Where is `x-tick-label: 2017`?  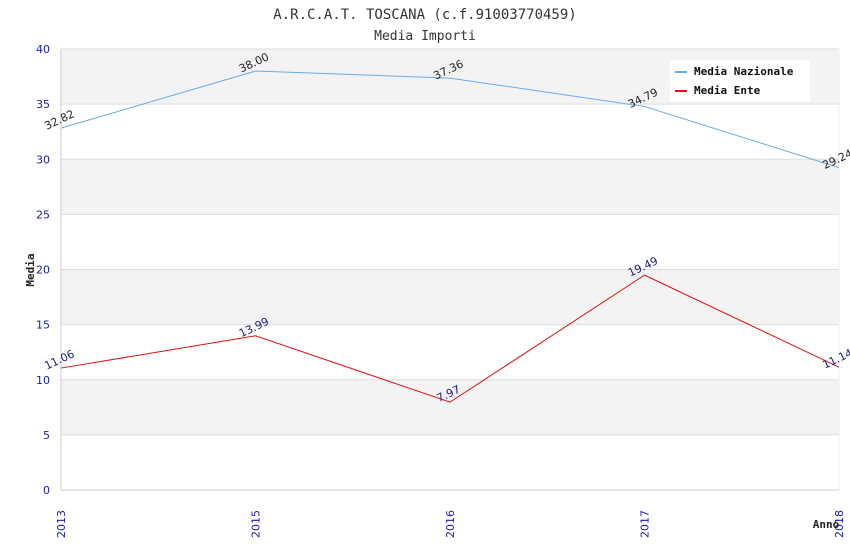
x-tick-label: 2017 is located at coordinates (645, 524).